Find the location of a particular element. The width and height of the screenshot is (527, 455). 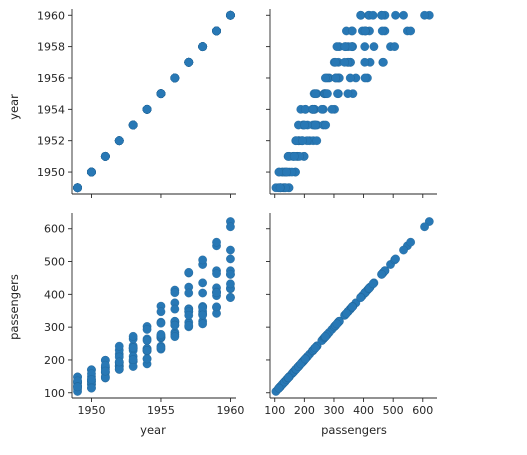

x-tick-label: 1950 is located at coordinates (91, 410).